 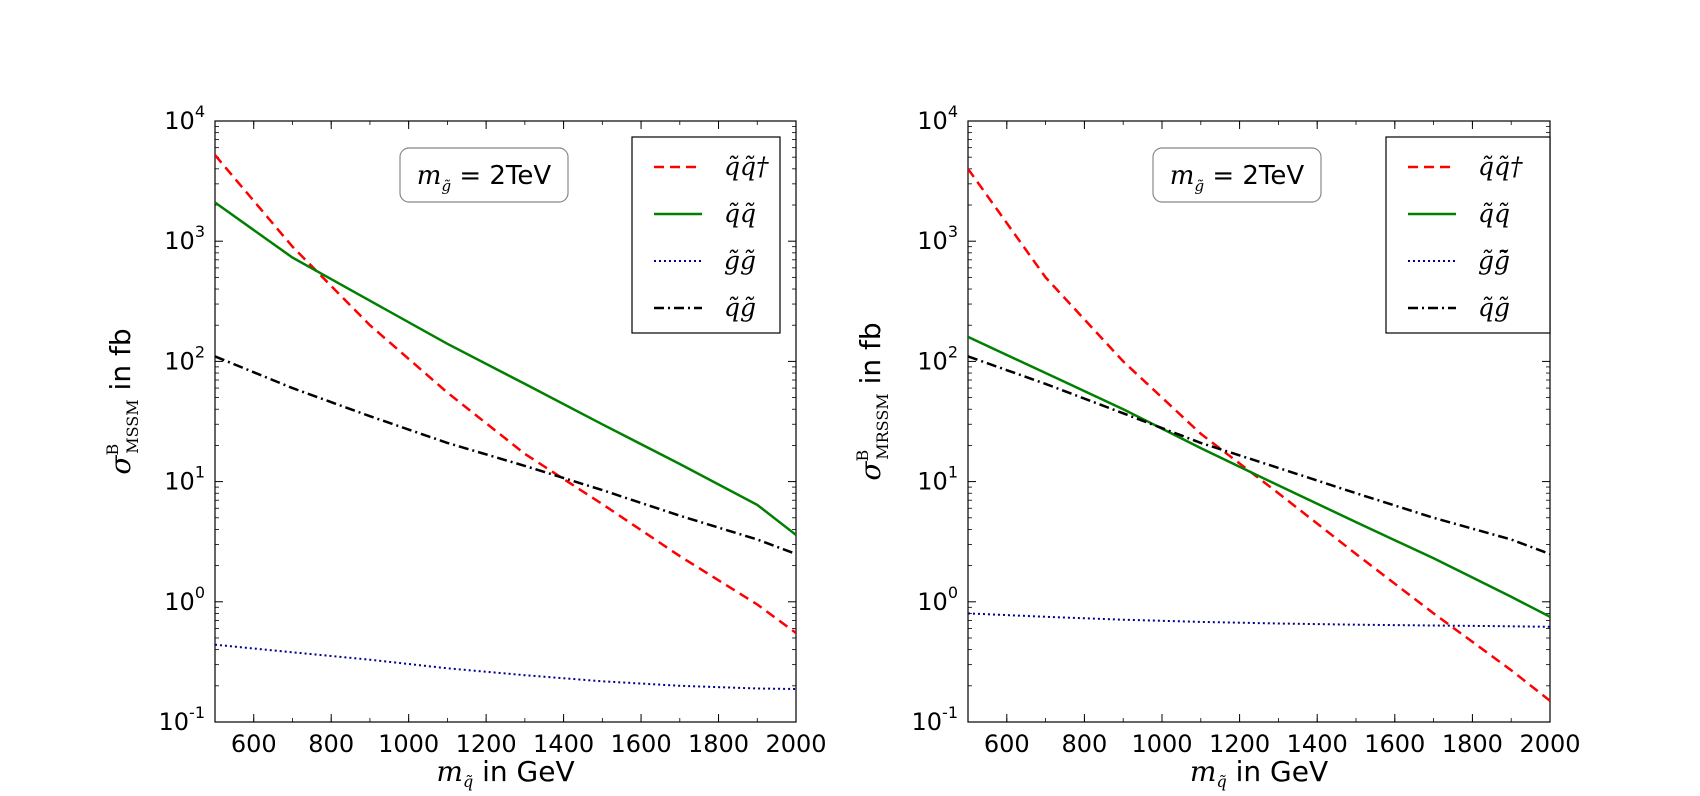 I want to click on annotation-text: mg̃ = 2TeV, so click(x=1237, y=178).